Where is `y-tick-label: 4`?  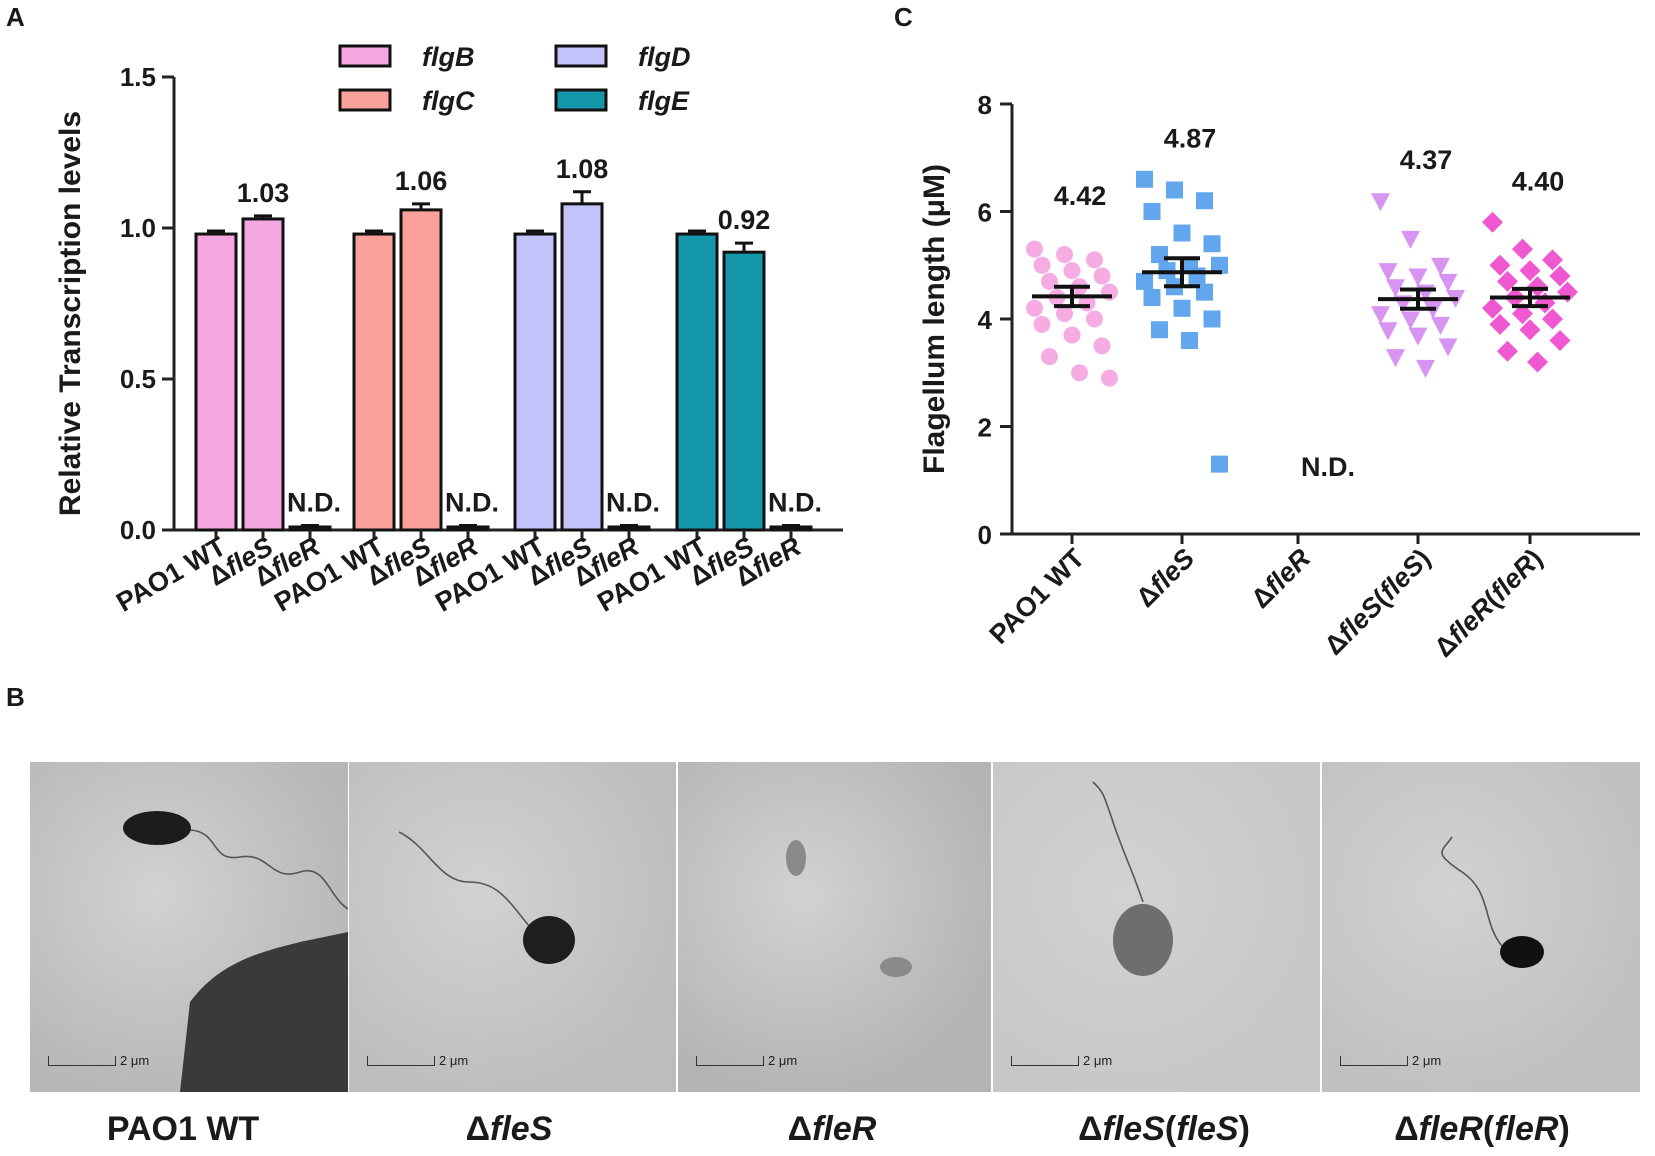 y-tick-label: 4 is located at coordinates (985, 320).